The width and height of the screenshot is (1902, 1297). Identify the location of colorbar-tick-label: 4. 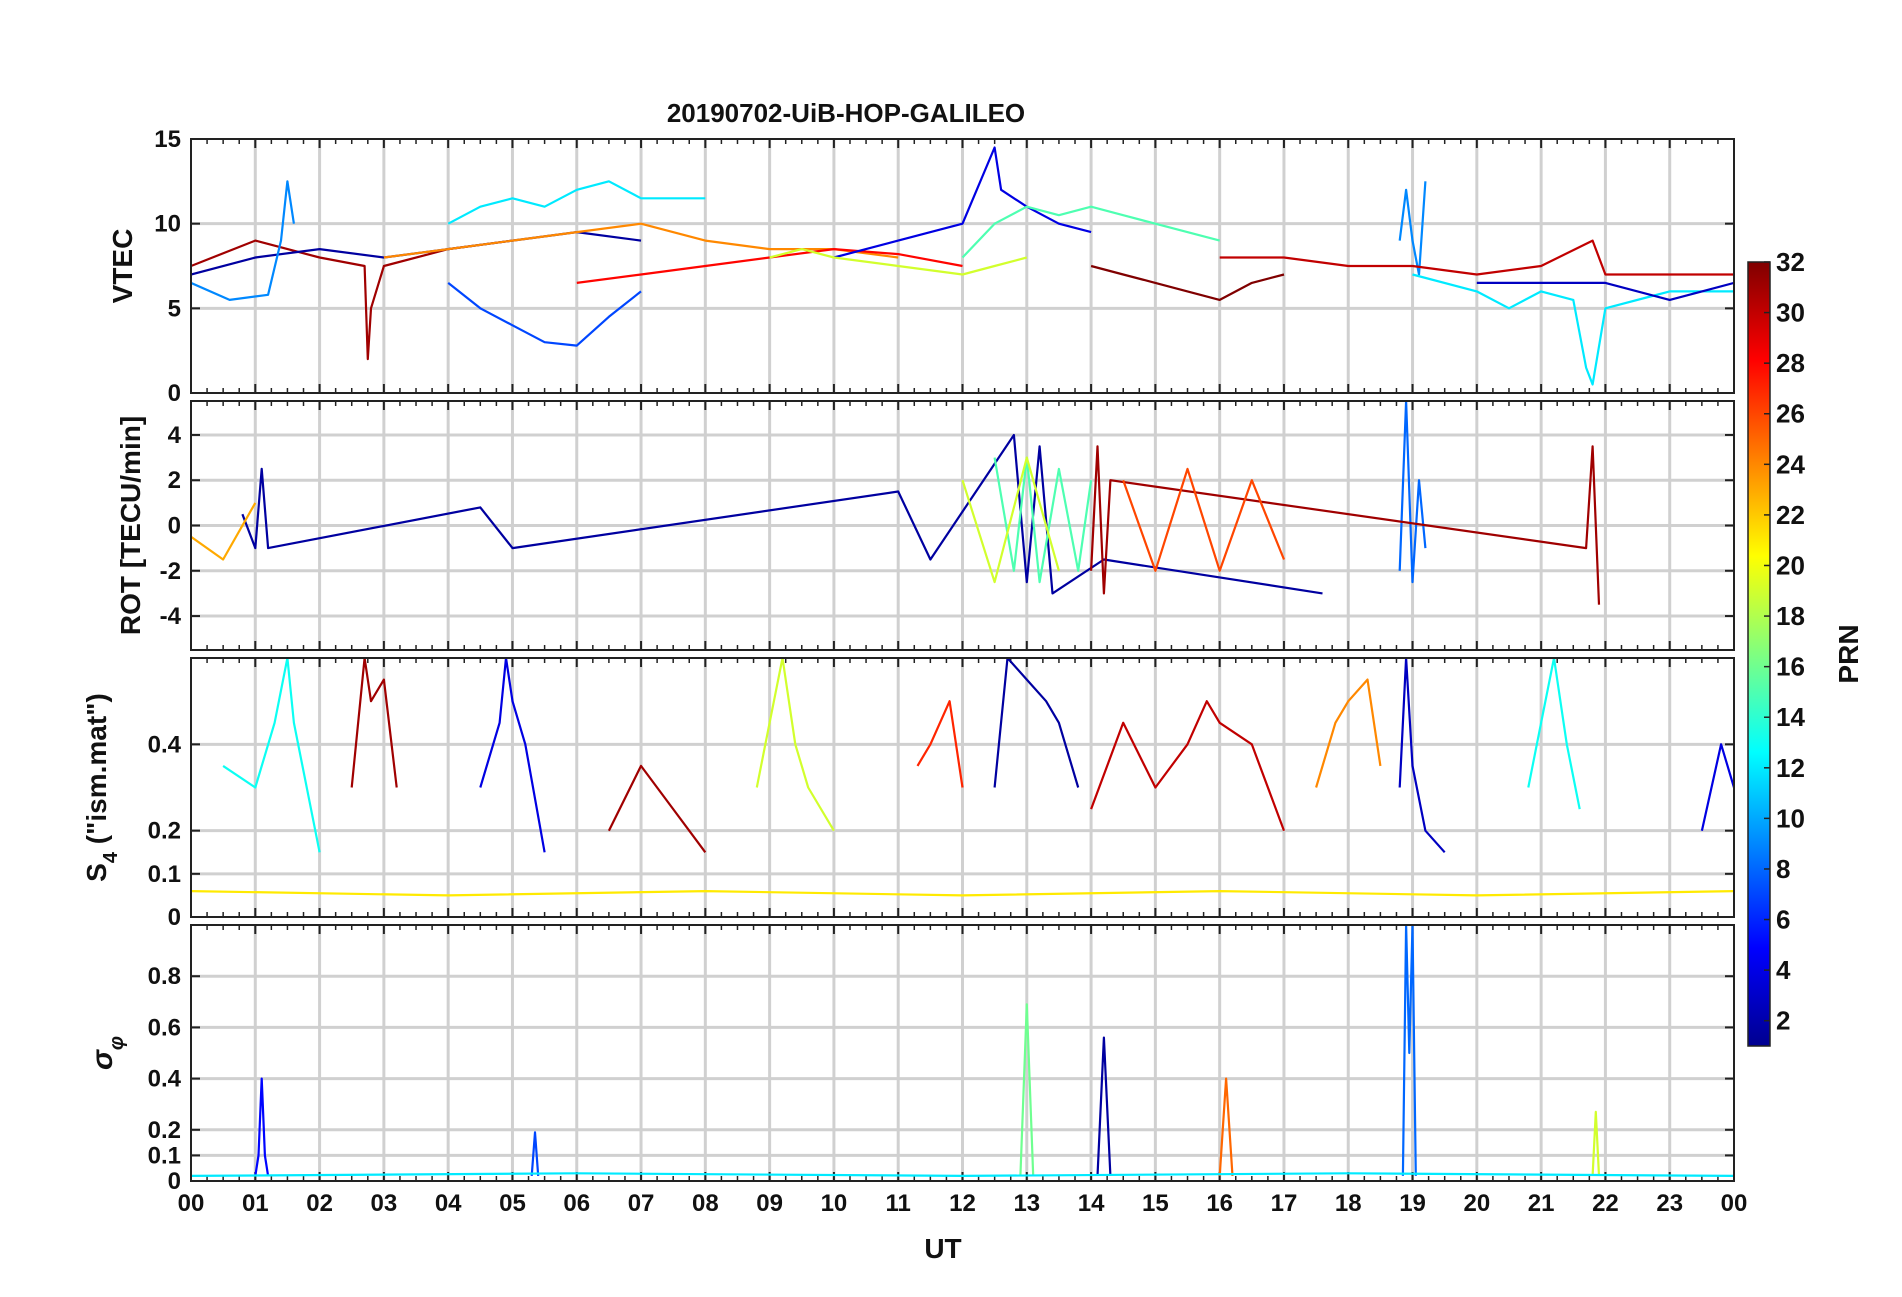
(1783, 970).